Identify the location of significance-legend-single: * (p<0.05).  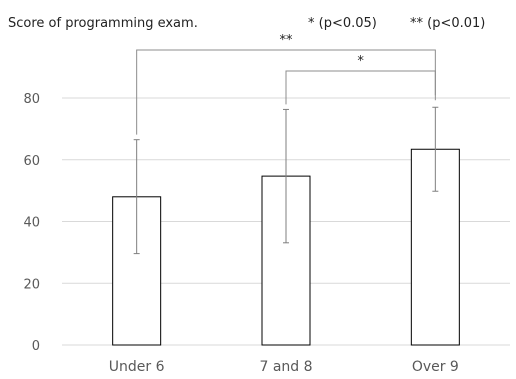
(342, 23).